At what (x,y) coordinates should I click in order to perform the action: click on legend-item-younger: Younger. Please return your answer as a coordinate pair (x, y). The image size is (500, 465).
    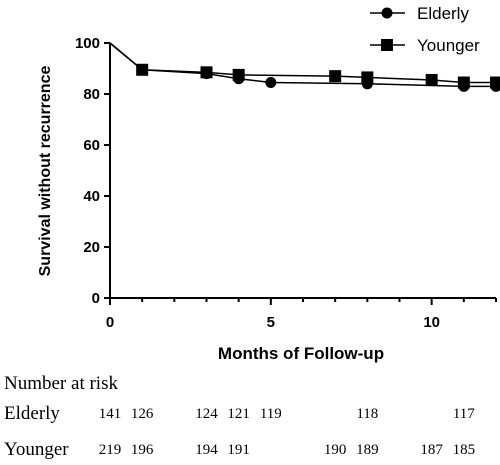
    Looking at the image, I should click on (425, 45).